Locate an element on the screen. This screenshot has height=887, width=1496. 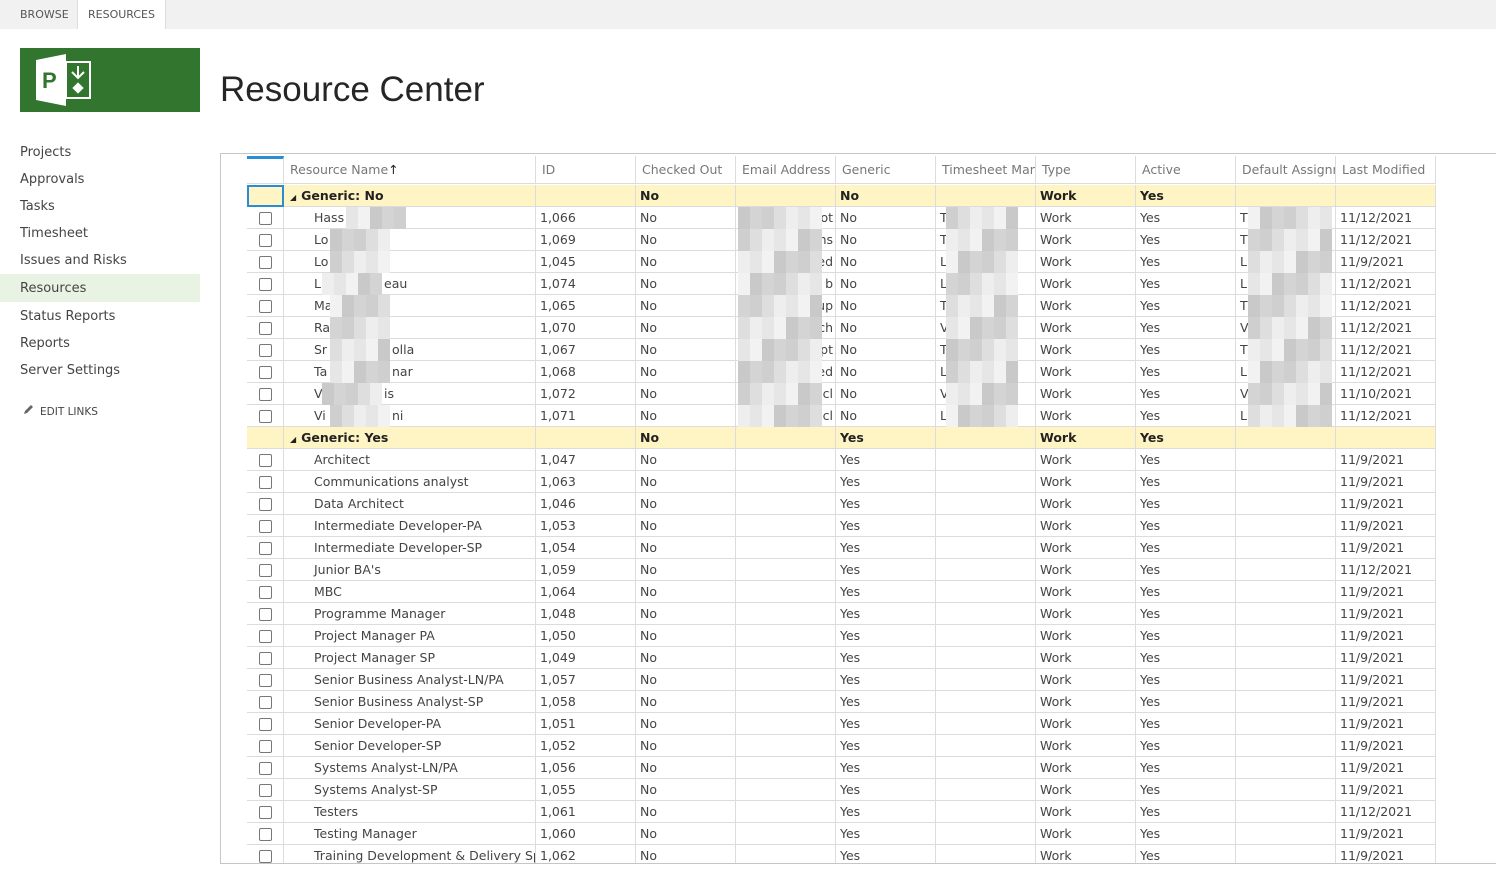
cell-name: Hass is located at coordinates (410, 218).